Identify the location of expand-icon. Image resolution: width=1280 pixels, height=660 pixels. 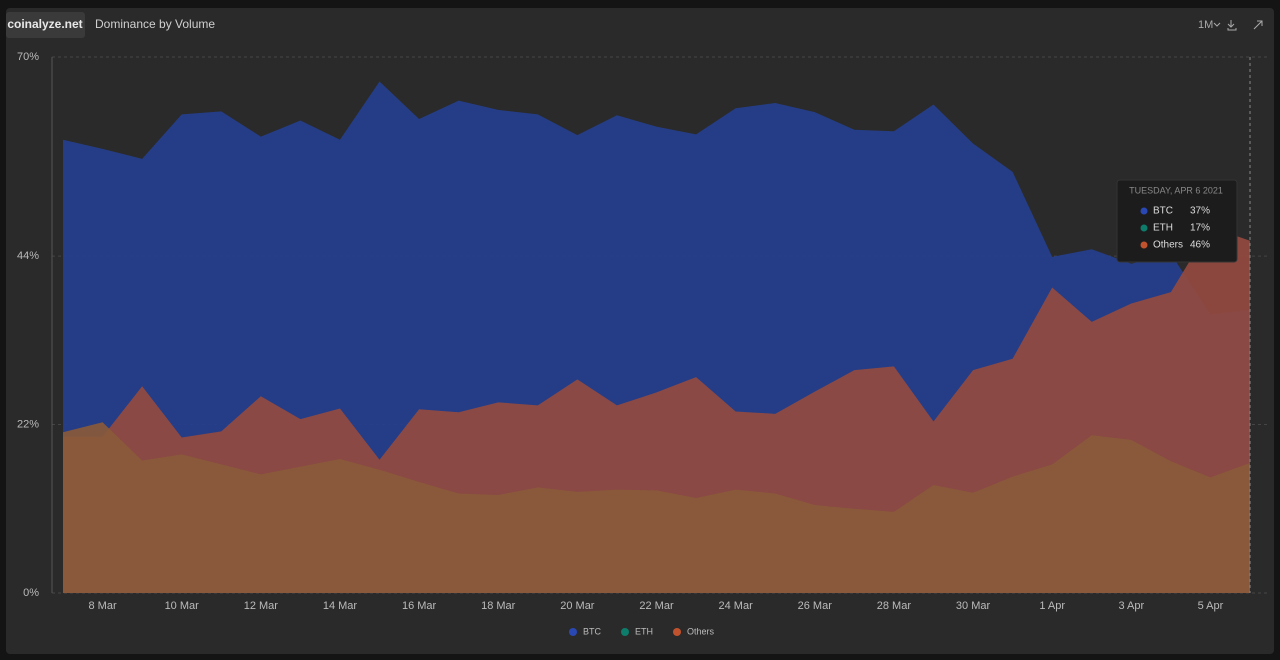
(1258, 25).